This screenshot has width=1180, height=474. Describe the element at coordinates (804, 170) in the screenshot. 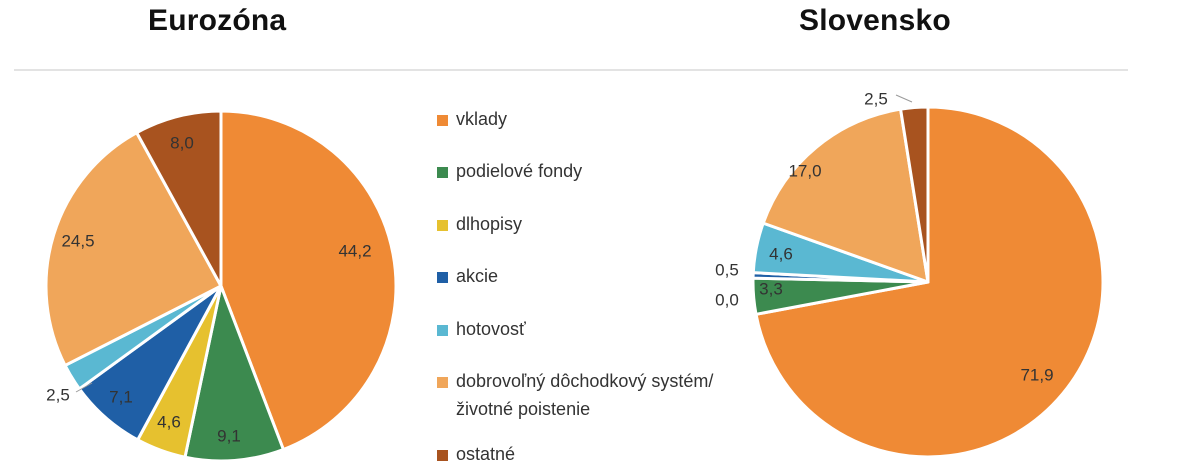

I see `slovensko-data-label: 17,0` at that location.